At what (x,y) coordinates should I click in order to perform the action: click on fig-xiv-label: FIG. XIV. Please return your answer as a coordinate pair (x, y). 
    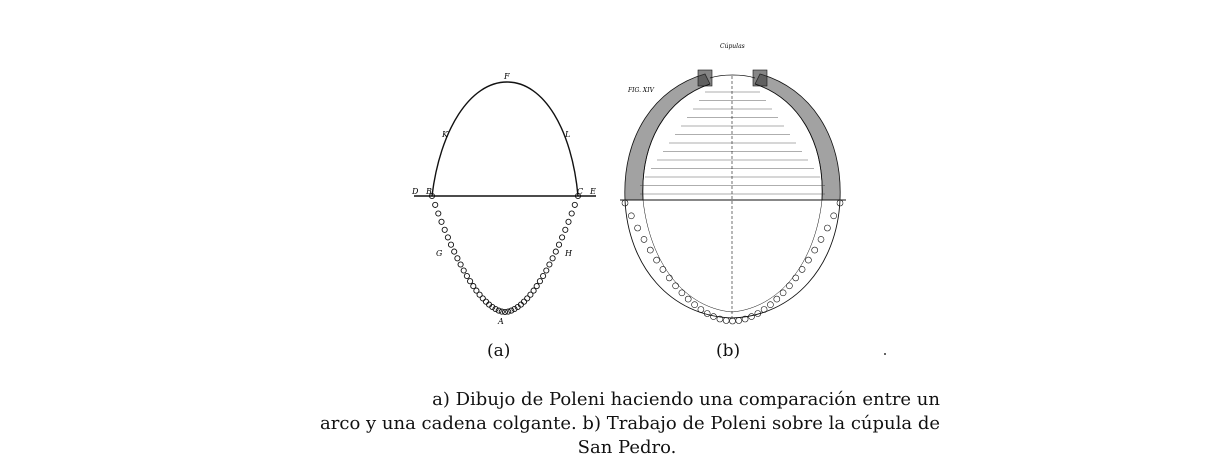
    Looking at the image, I should click on (641, 90).